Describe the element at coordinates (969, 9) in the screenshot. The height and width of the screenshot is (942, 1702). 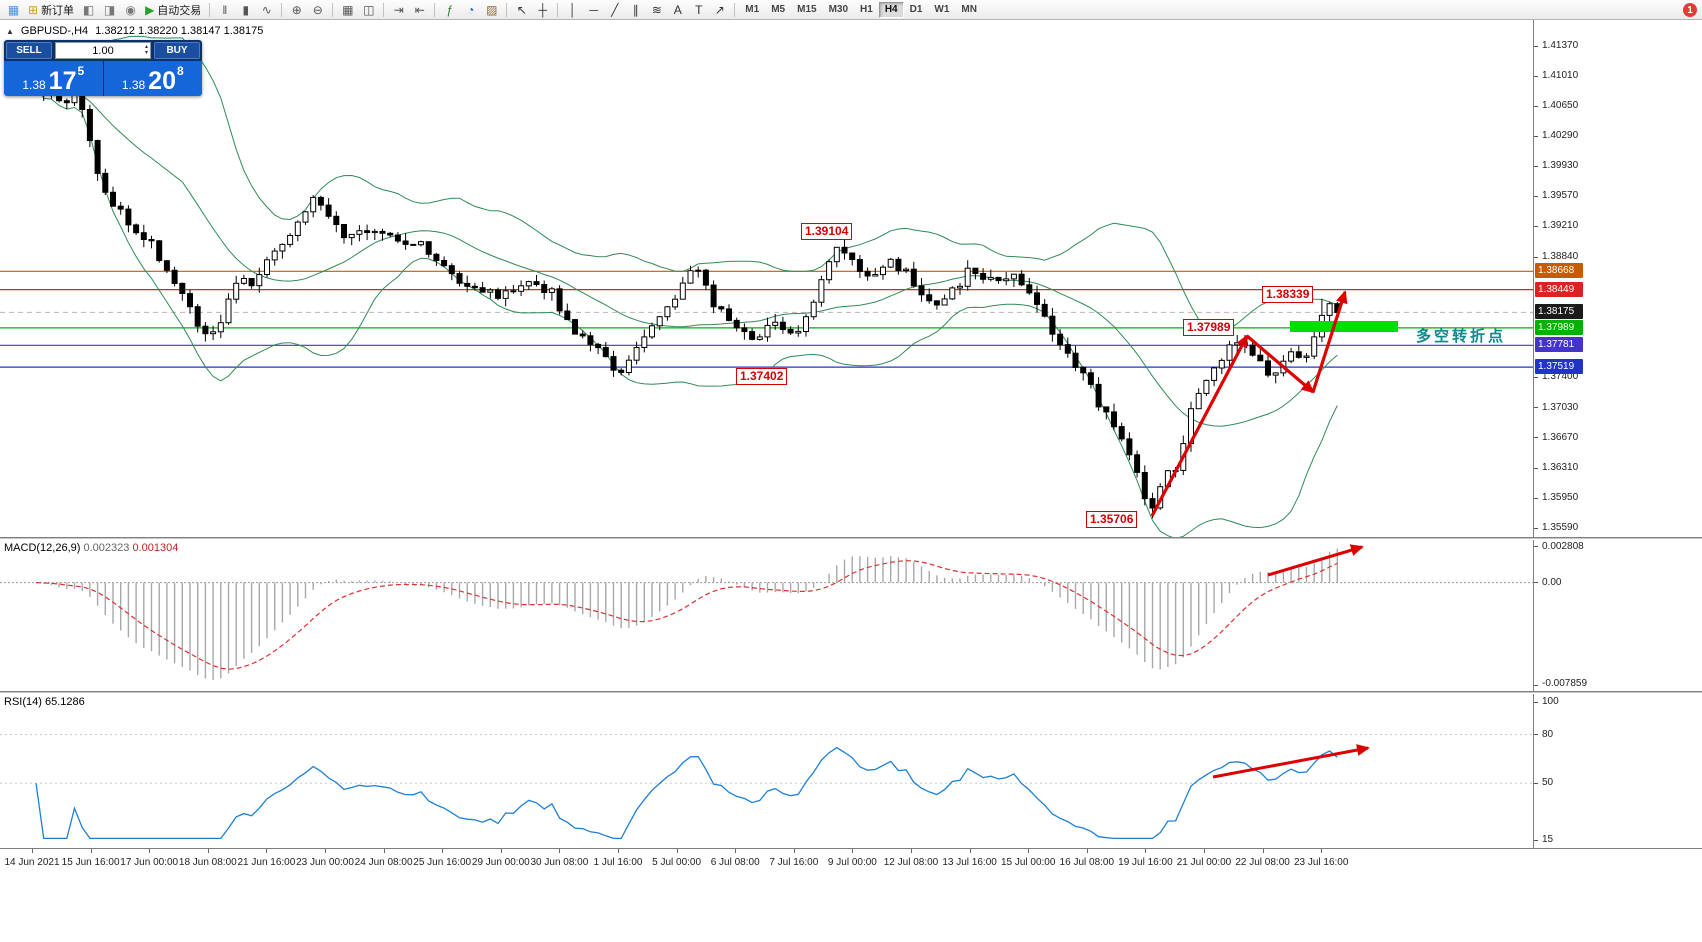
I see `timeframe-MN-button: MN` at that location.